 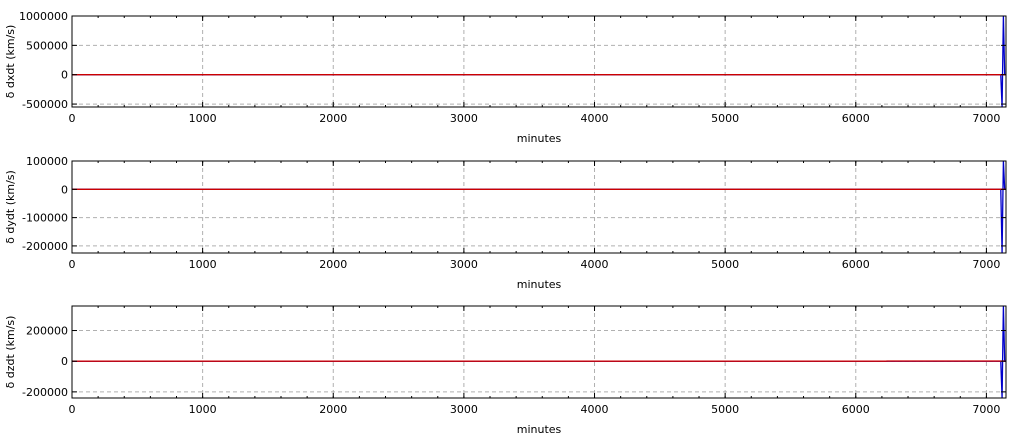 I want to click on y-tick-label: -500000, so click(x=45, y=104).